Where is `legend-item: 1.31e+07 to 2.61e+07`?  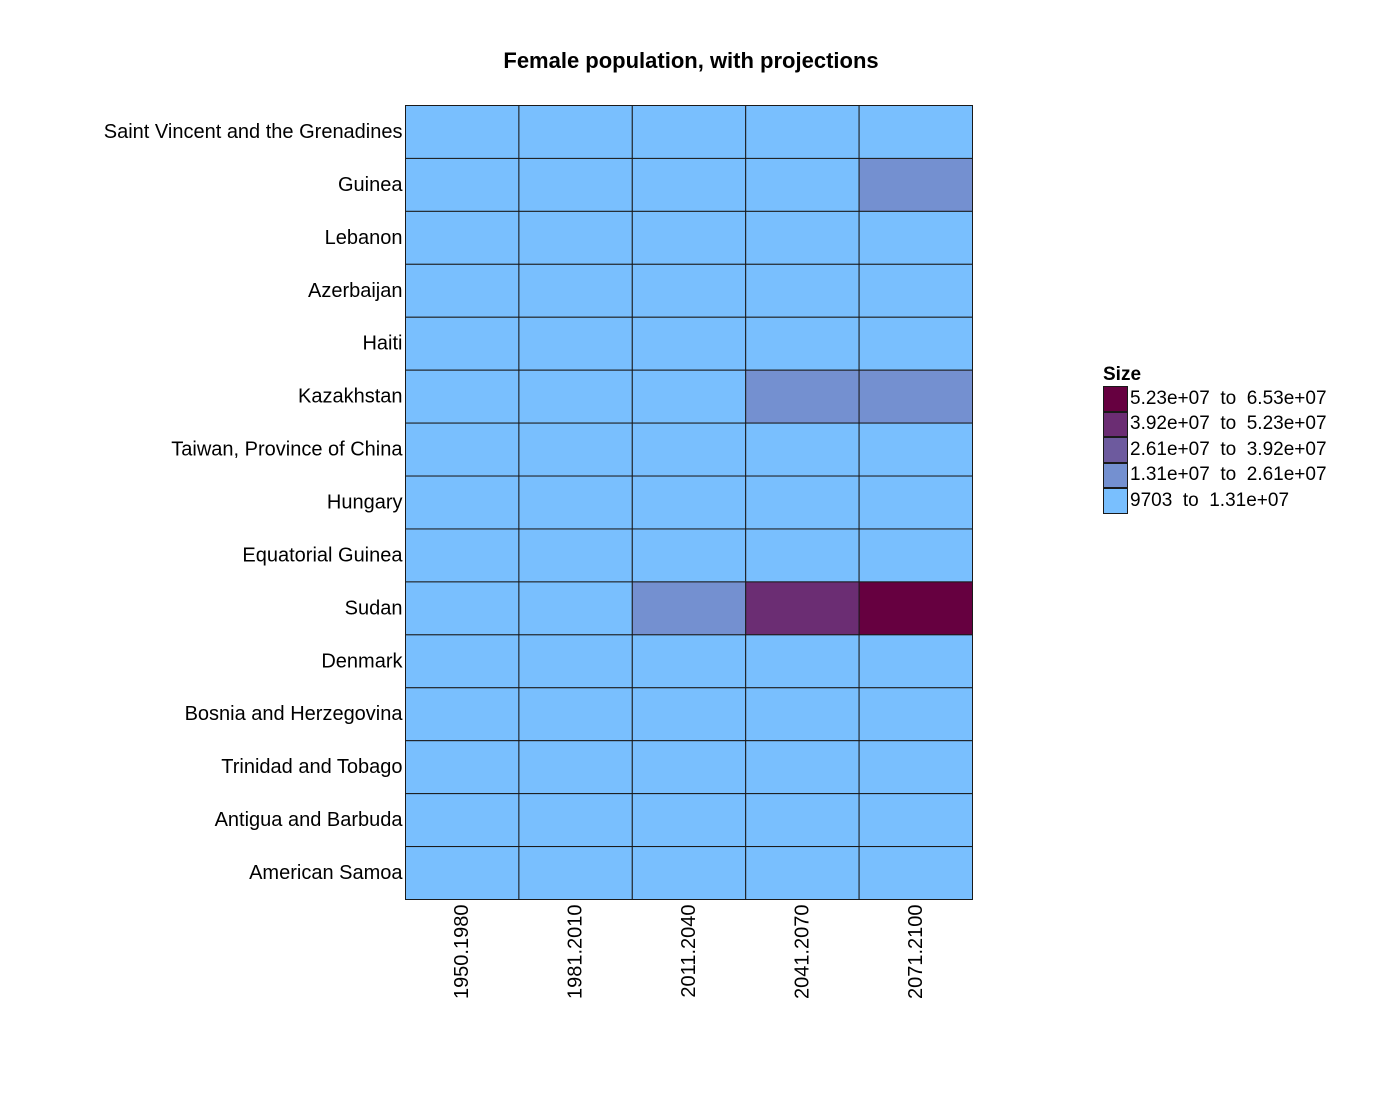 legend-item: 1.31e+07 to 2.61e+07 is located at coordinates (1215, 475).